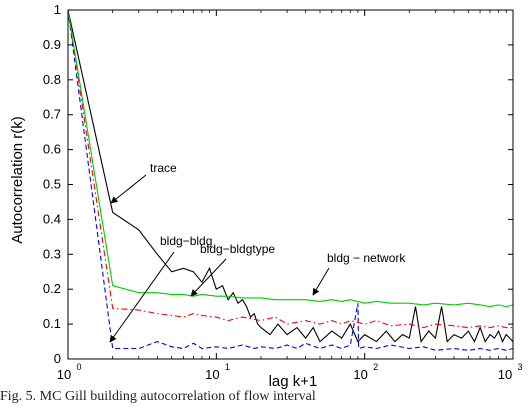  What do you see at coordinates (17, 180) in the screenshot?
I see `y-axis-label: Autocorrelation r(k)` at bounding box center [17, 180].